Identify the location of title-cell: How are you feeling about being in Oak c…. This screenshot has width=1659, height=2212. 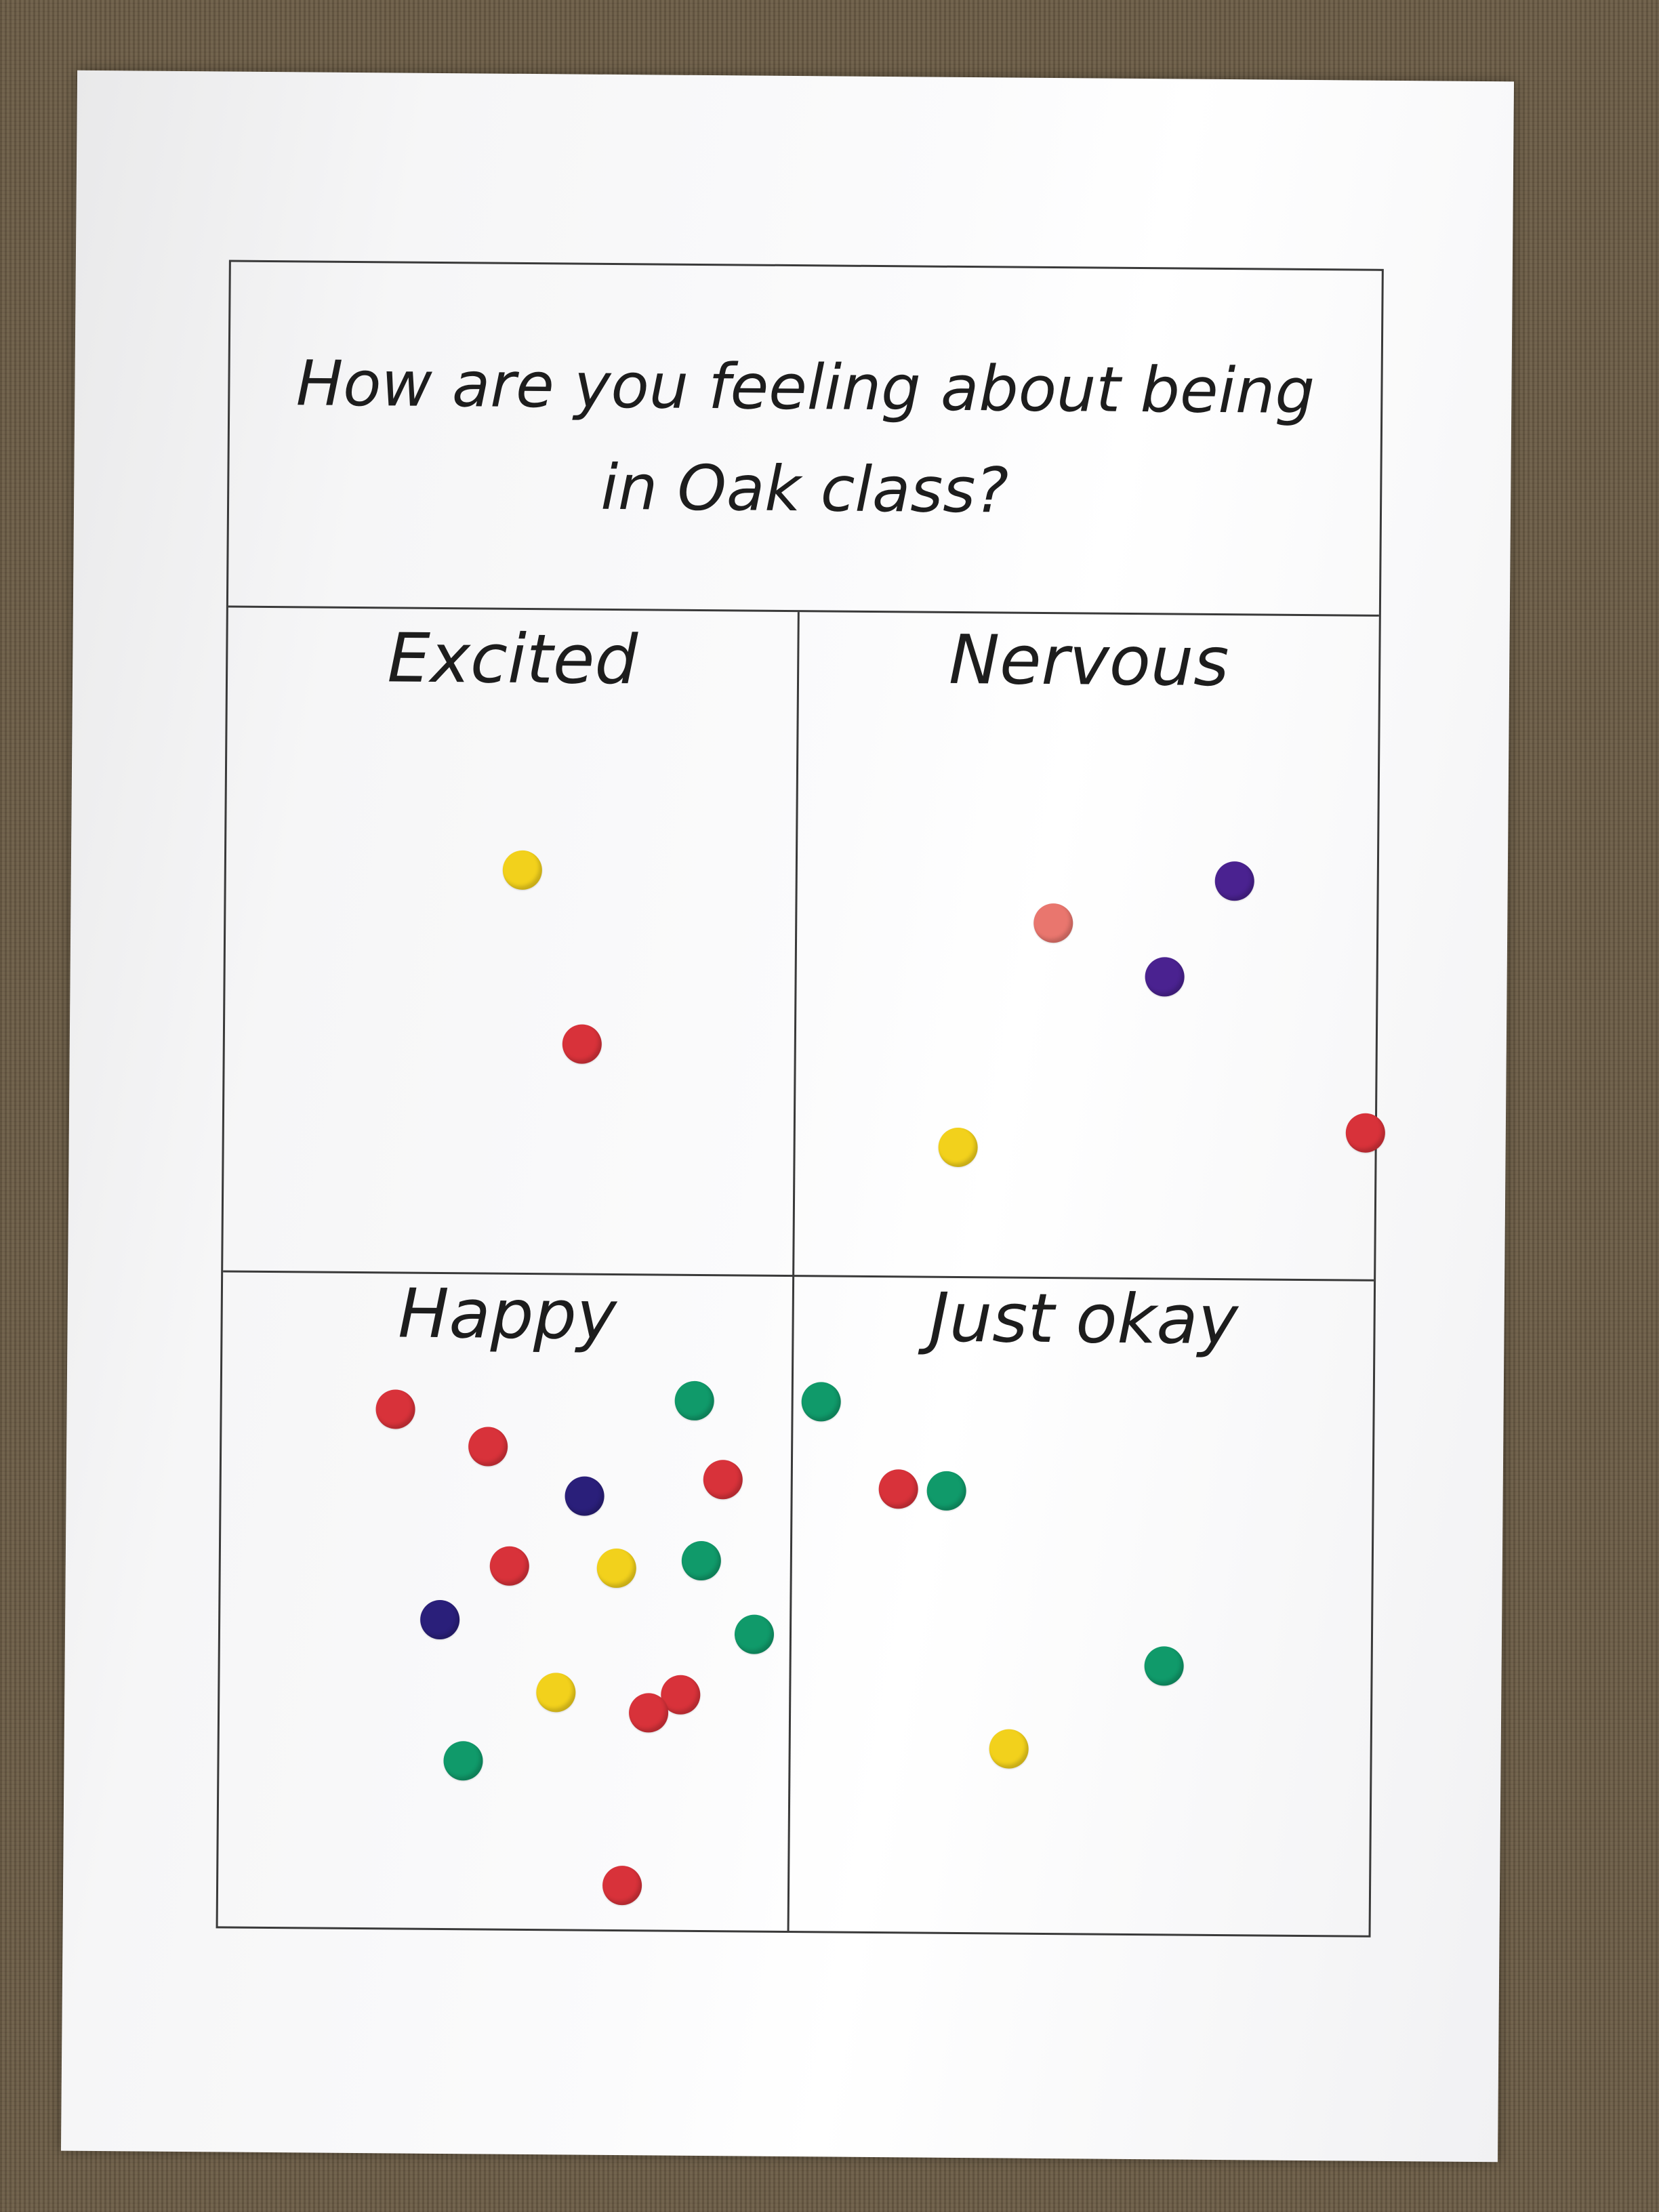
(805, 439).